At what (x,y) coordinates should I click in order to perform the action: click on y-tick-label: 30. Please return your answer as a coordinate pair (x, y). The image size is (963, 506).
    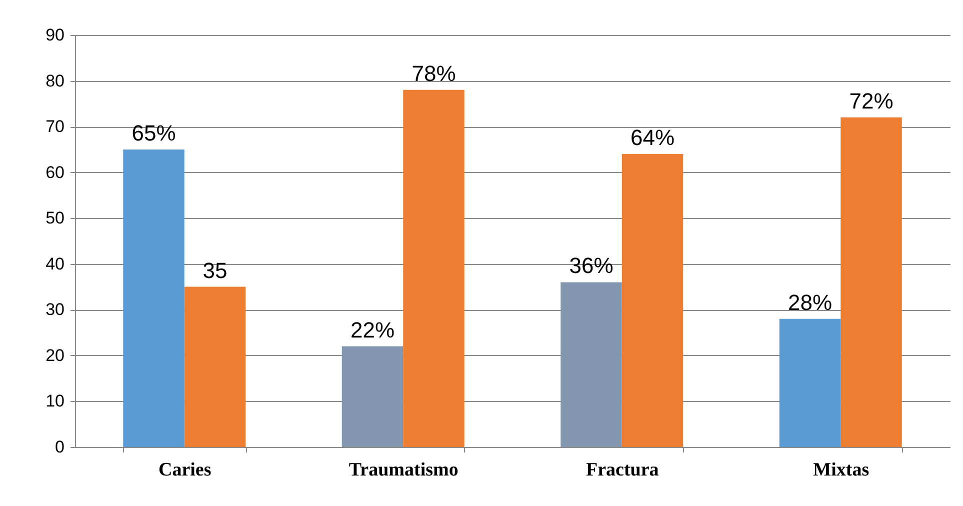
    Looking at the image, I should click on (55, 310).